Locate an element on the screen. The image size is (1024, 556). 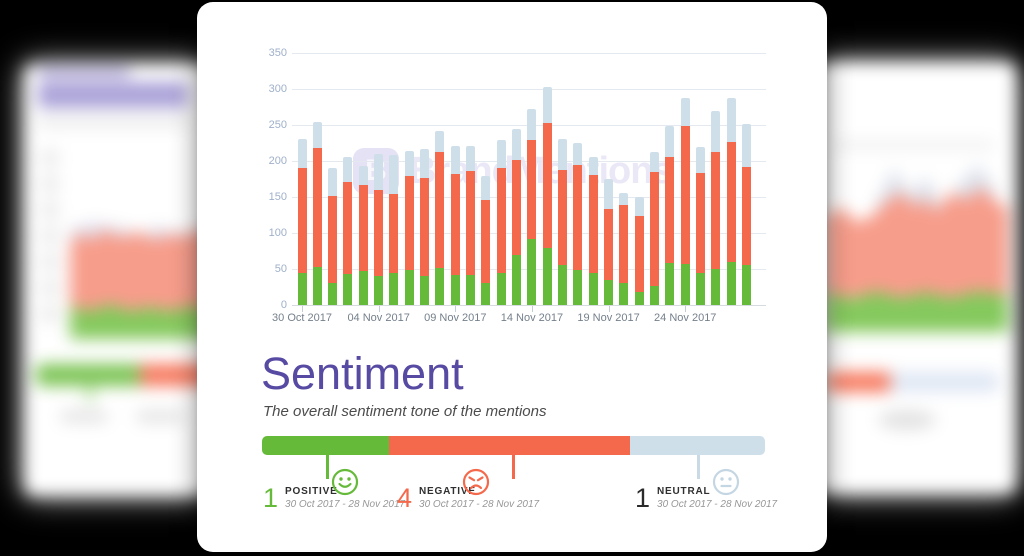
stacked-bar-17-nov-2017 is located at coordinates (578, 224).